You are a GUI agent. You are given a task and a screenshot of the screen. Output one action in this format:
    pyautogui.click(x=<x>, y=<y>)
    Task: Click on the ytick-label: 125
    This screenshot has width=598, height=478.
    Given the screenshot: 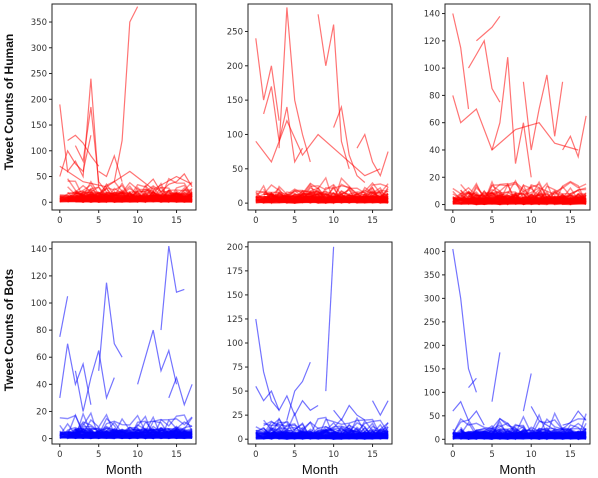 What is the action you would take?
    pyautogui.click(x=235, y=320)
    